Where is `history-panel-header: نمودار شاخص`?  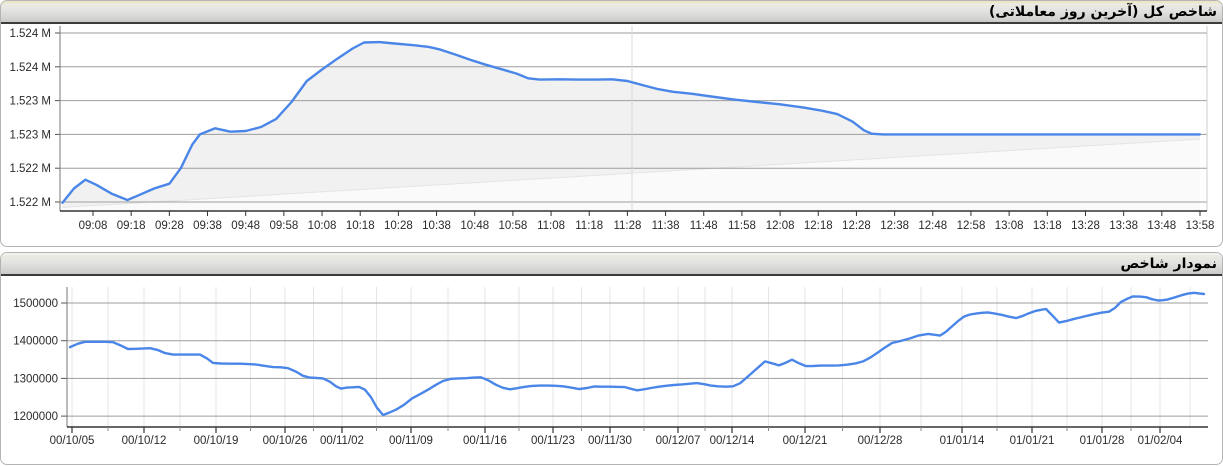
history-panel-header: نمودار شاخص is located at coordinates (611, 264).